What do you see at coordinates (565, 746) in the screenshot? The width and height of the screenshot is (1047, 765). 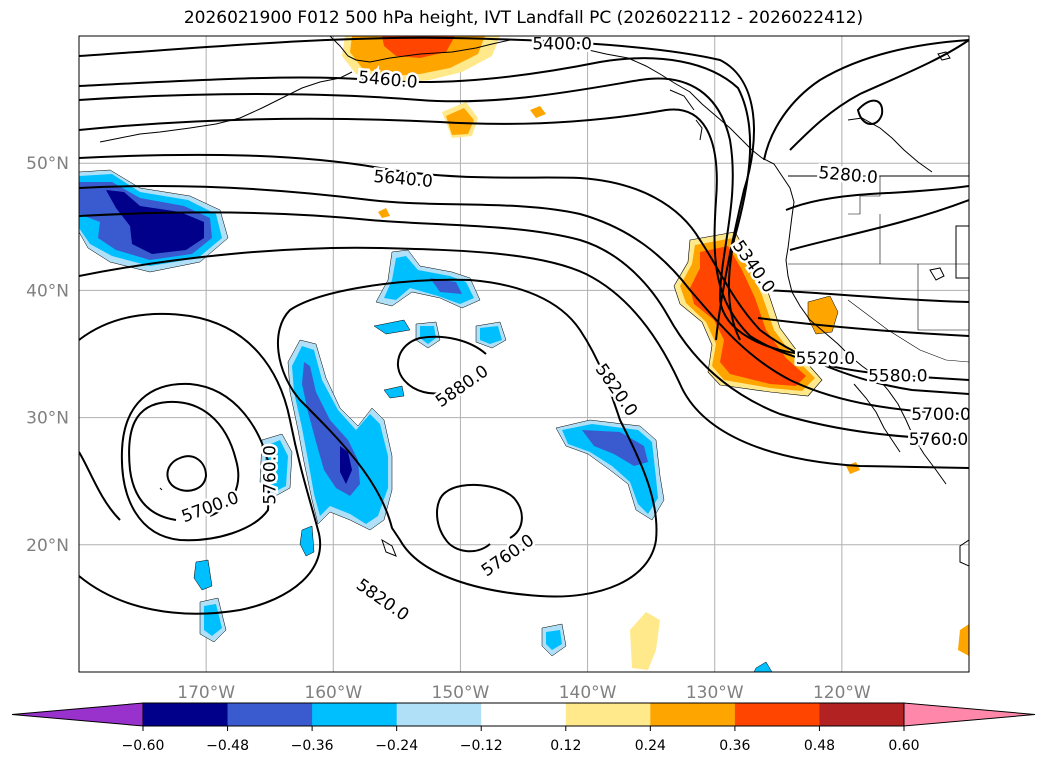 I see `colorbar-tick-label: 0.12` at bounding box center [565, 746].